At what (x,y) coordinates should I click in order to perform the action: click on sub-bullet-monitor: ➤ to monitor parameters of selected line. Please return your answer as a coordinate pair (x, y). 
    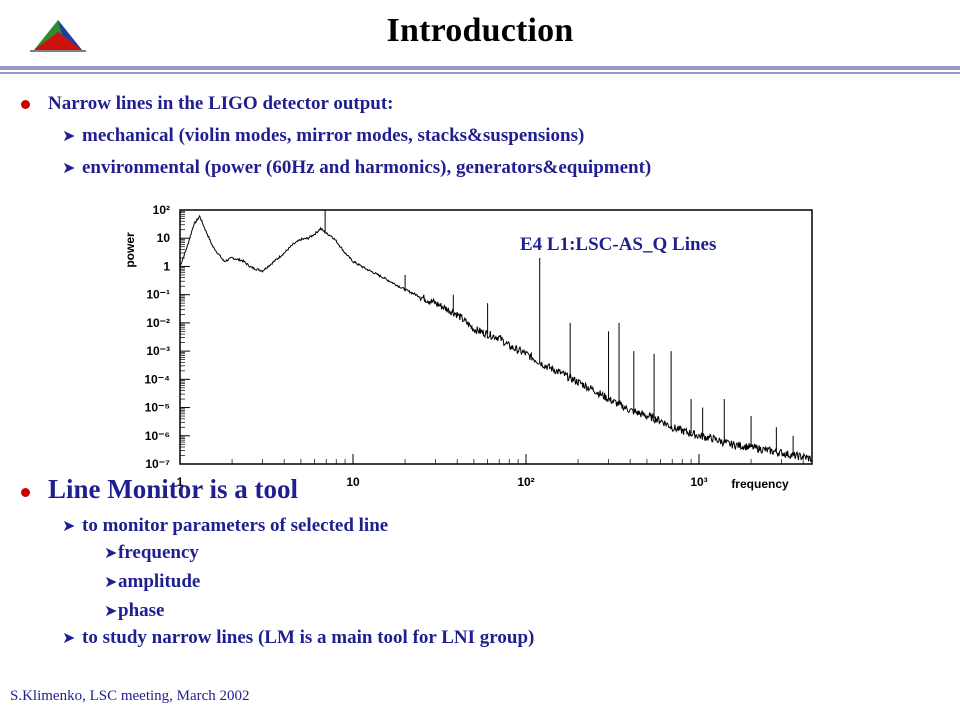
    Looking at the image, I should click on (225, 526).